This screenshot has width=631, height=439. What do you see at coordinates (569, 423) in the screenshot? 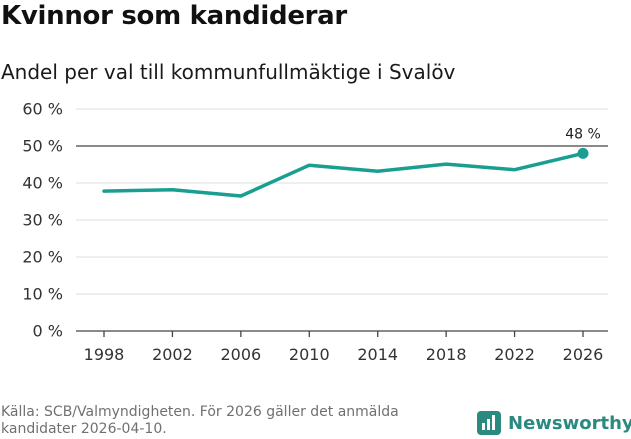
I see `newsworthy-logo-text: Newsworthy` at bounding box center [569, 423].